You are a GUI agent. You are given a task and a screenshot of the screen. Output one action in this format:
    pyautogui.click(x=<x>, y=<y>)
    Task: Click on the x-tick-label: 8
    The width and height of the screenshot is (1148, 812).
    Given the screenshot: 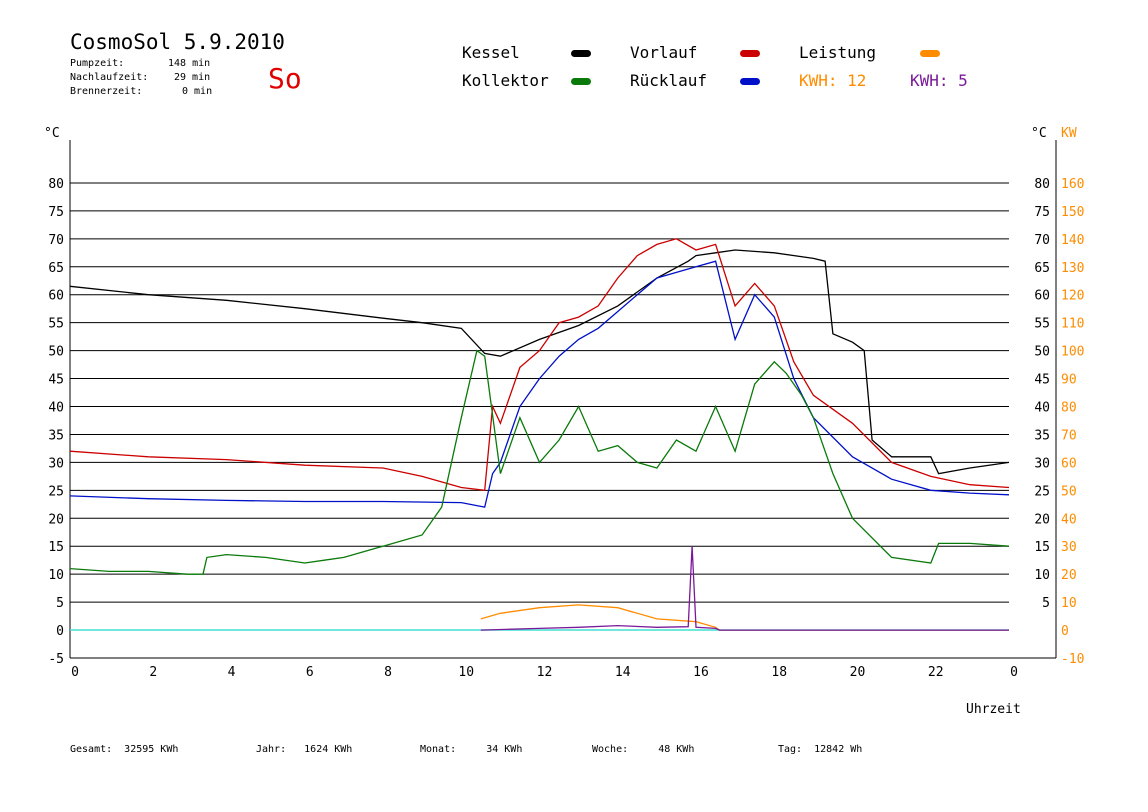 What is the action you would take?
    pyautogui.click(x=388, y=672)
    